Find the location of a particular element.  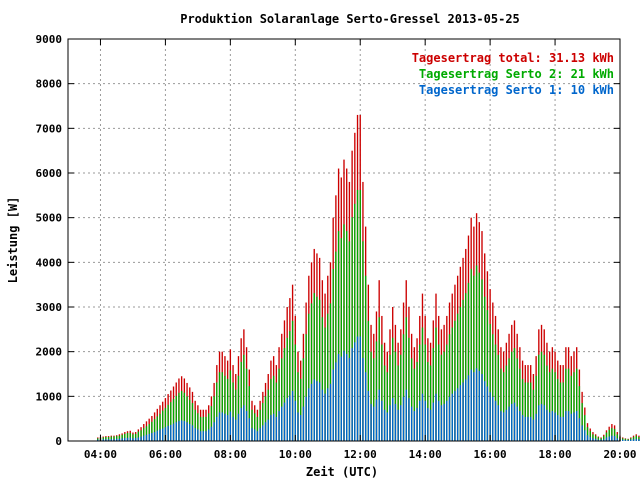

legend-entry-3: Tagesertrag Serto 1: 10 kWh is located at coordinates (516, 90).